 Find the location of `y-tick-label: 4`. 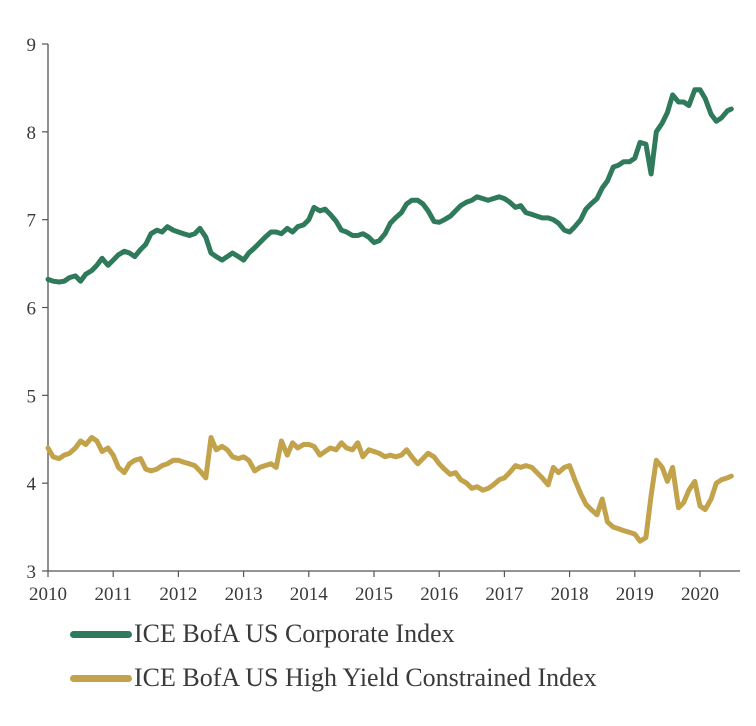

y-tick-label: 4 is located at coordinates (32, 484).